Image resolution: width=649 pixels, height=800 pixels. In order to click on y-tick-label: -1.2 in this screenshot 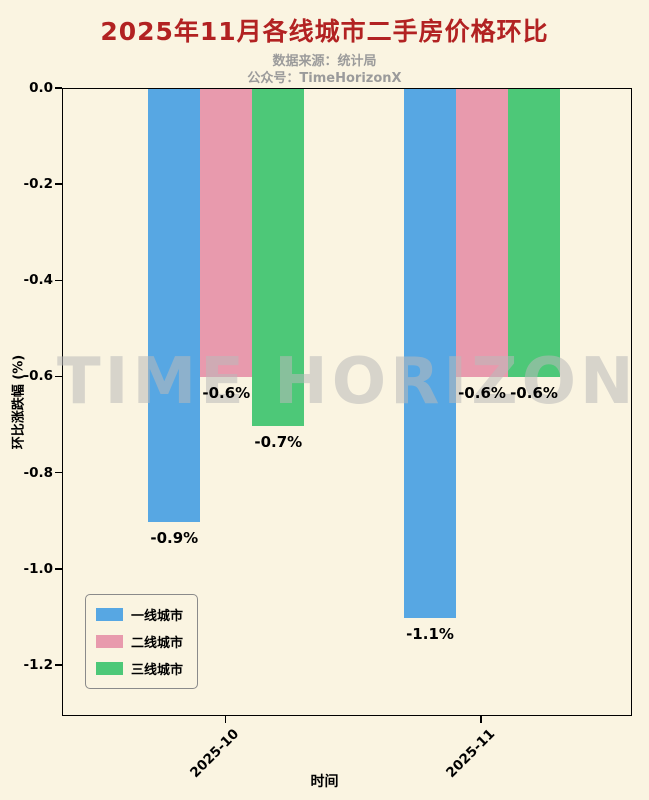, I will do `click(38, 664)`.